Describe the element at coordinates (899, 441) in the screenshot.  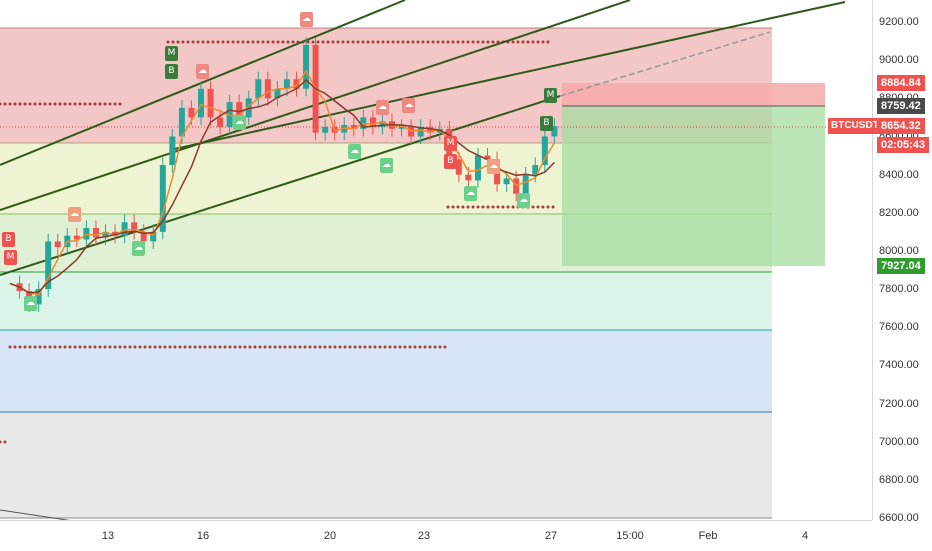
I see `price-tick-label: 7000.00` at that location.